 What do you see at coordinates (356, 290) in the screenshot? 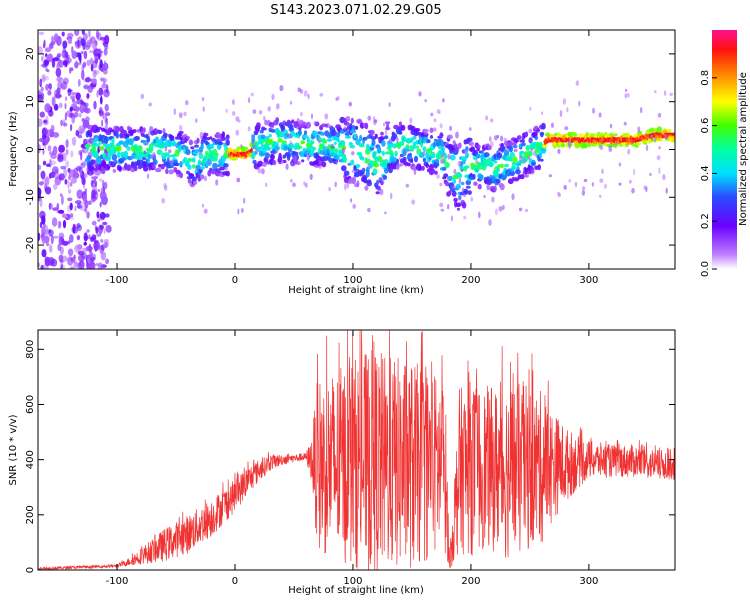
I see `spectrogram-xlabel: Height of straight line (km)` at bounding box center [356, 290].